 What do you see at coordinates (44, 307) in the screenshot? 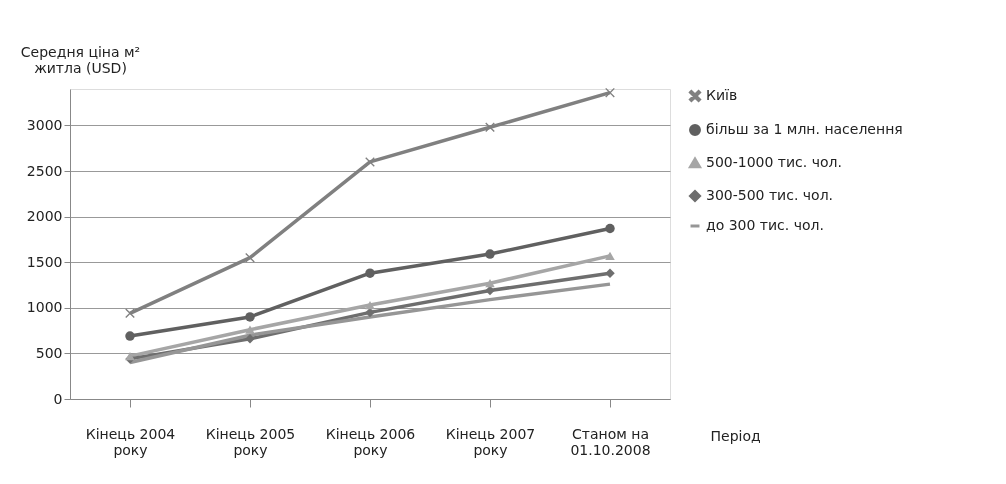
I see `y-tick-label: 1000` at bounding box center [44, 307].